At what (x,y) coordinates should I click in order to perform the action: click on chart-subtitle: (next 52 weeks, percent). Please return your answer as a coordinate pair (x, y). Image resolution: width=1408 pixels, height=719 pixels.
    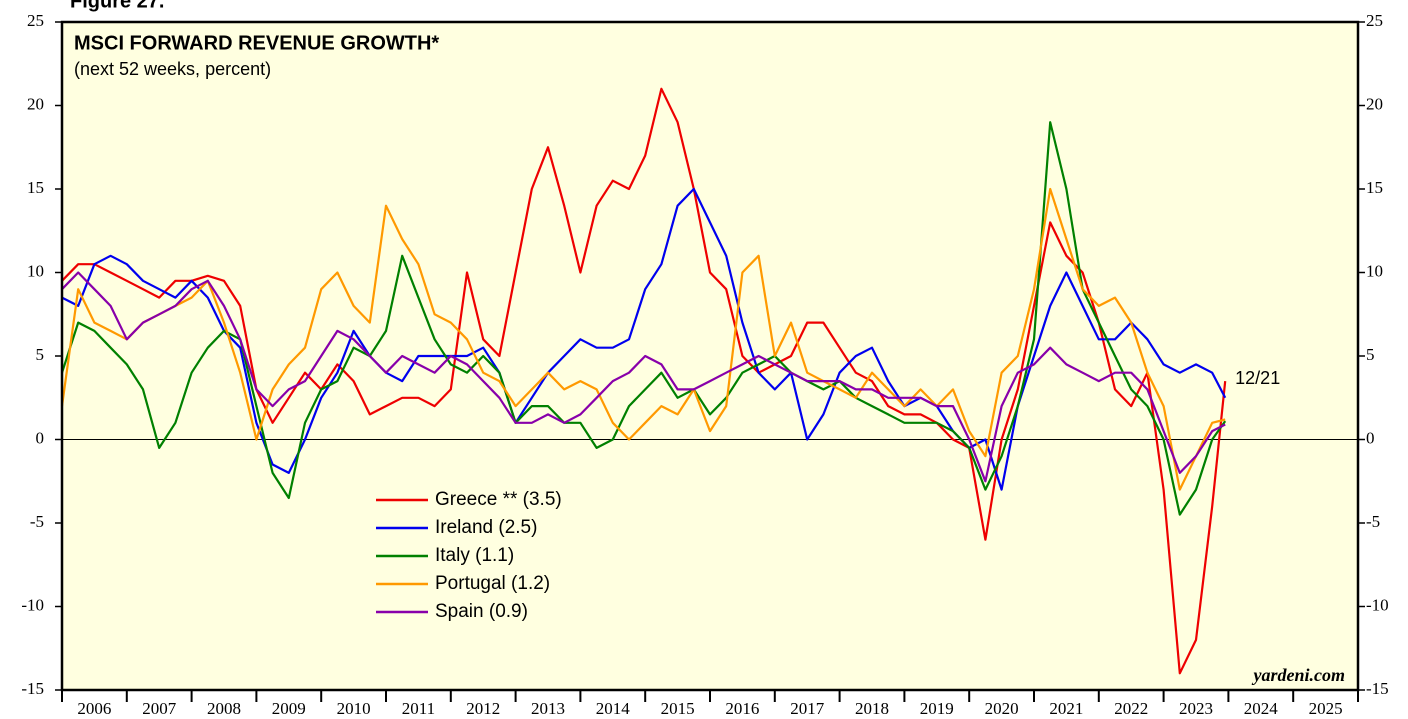
    Looking at the image, I should click on (172, 69).